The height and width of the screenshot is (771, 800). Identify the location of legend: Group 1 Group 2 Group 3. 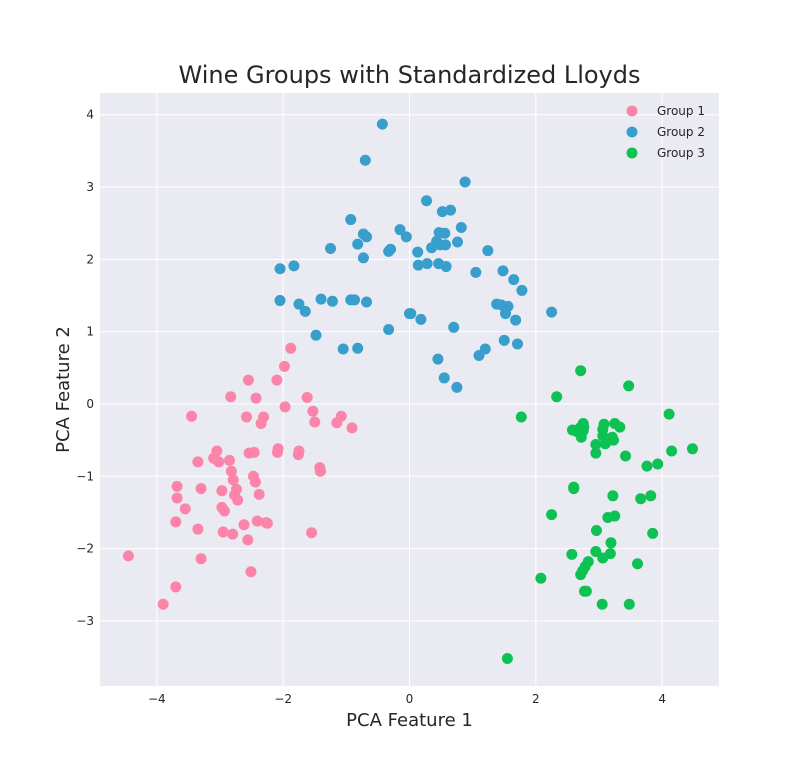
(665, 132).